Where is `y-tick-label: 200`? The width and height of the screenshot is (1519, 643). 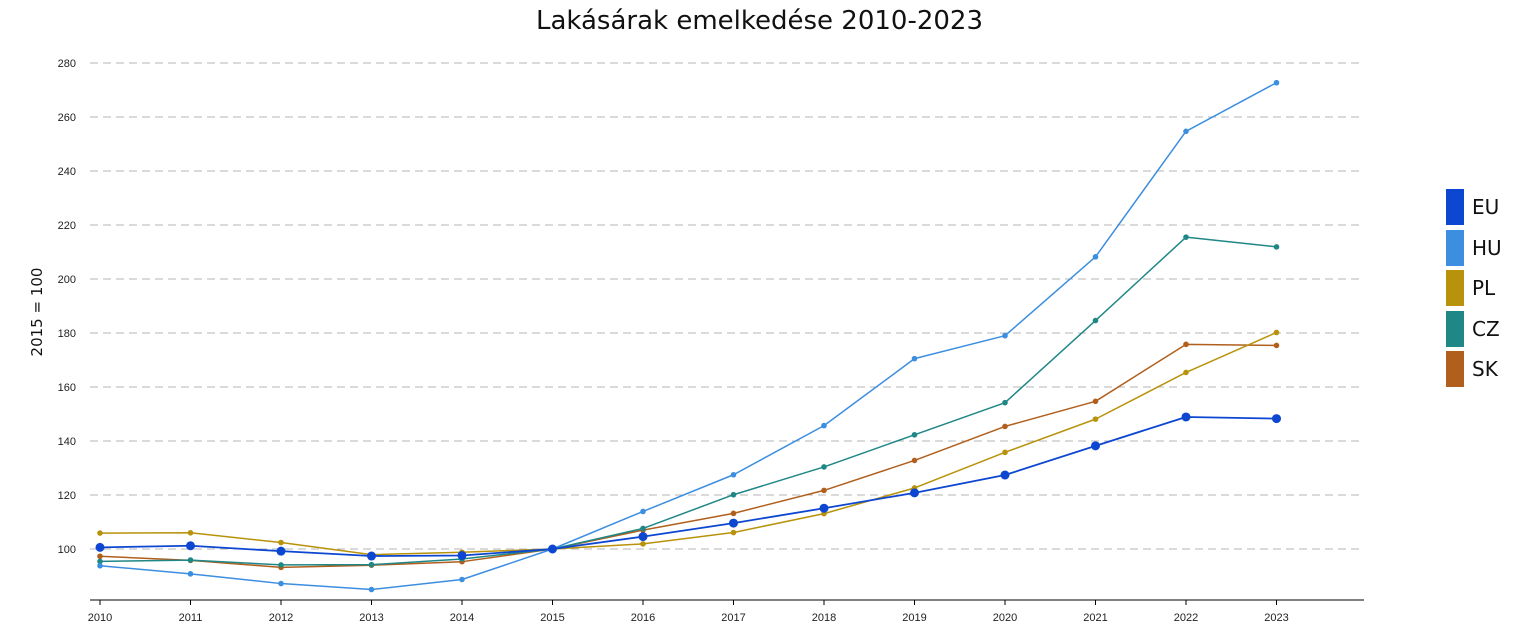
y-tick-label: 200 is located at coordinates (67, 280).